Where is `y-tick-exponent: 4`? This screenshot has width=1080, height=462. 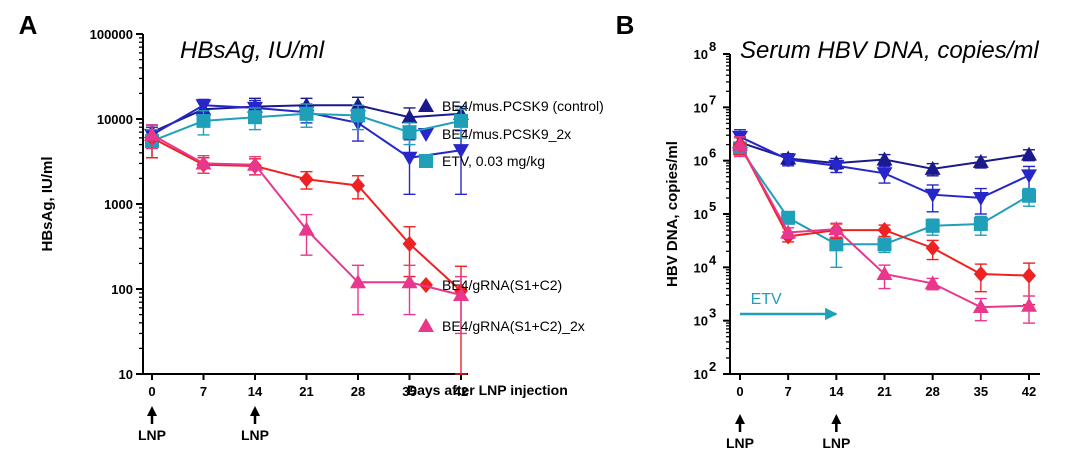
y-tick-exponent: 4 is located at coordinates (713, 259).